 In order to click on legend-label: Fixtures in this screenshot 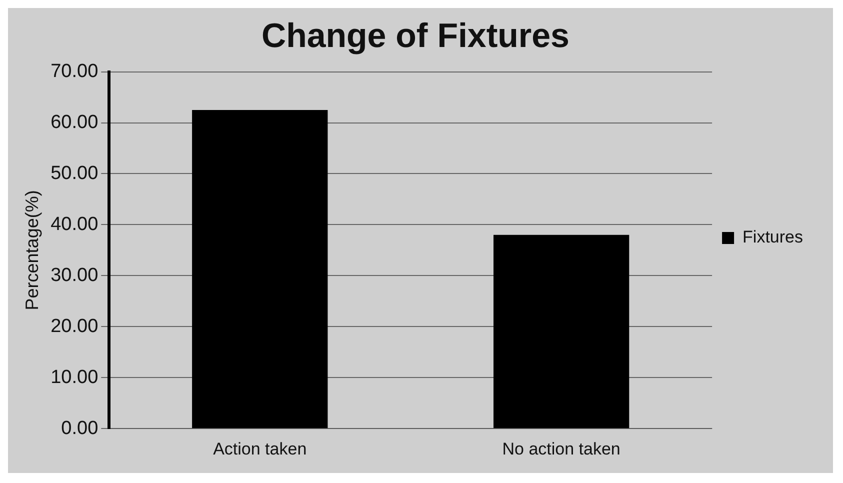, I will do `click(773, 237)`.